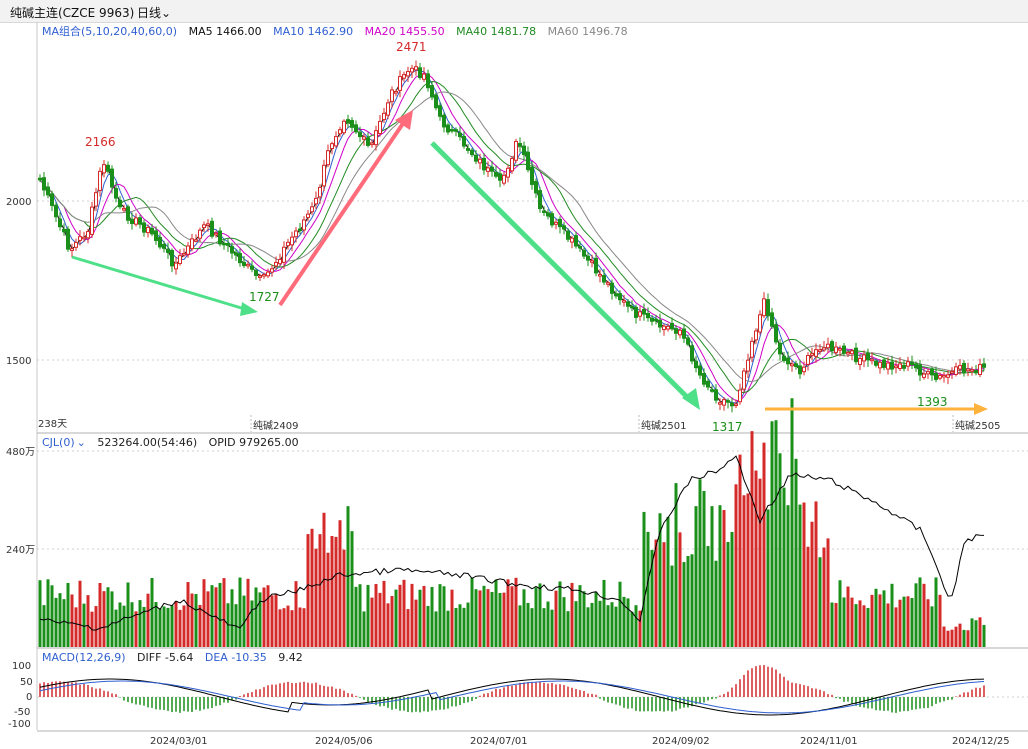 The width and height of the screenshot is (1028, 749). Describe the element at coordinates (342, 213) in the screenshot. I see `trend-arrow-shaft` at that location.